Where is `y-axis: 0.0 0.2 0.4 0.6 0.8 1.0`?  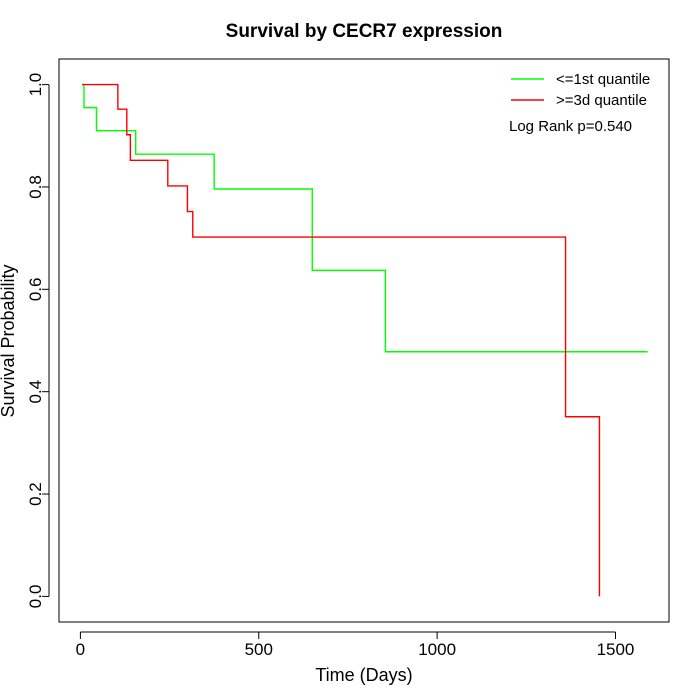
y-axis: 0.0 0.2 0.4 0.6 0.8 1.0 is located at coordinates (38, 341).